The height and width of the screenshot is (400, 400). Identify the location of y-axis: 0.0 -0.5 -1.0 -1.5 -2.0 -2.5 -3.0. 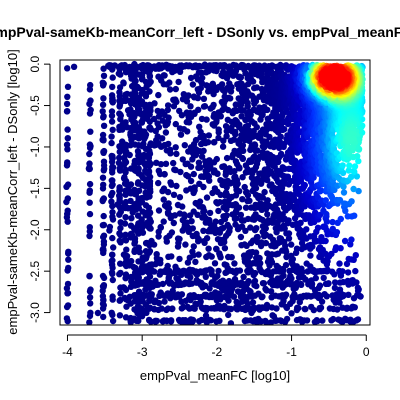
(39, 189).